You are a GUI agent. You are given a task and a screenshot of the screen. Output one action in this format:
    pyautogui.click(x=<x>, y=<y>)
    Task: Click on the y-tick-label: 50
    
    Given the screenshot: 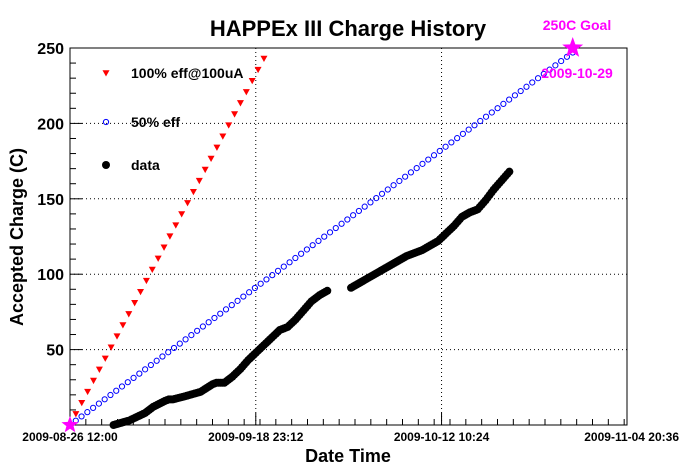 What is the action you would take?
    pyautogui.click(x=55, y=351)
    